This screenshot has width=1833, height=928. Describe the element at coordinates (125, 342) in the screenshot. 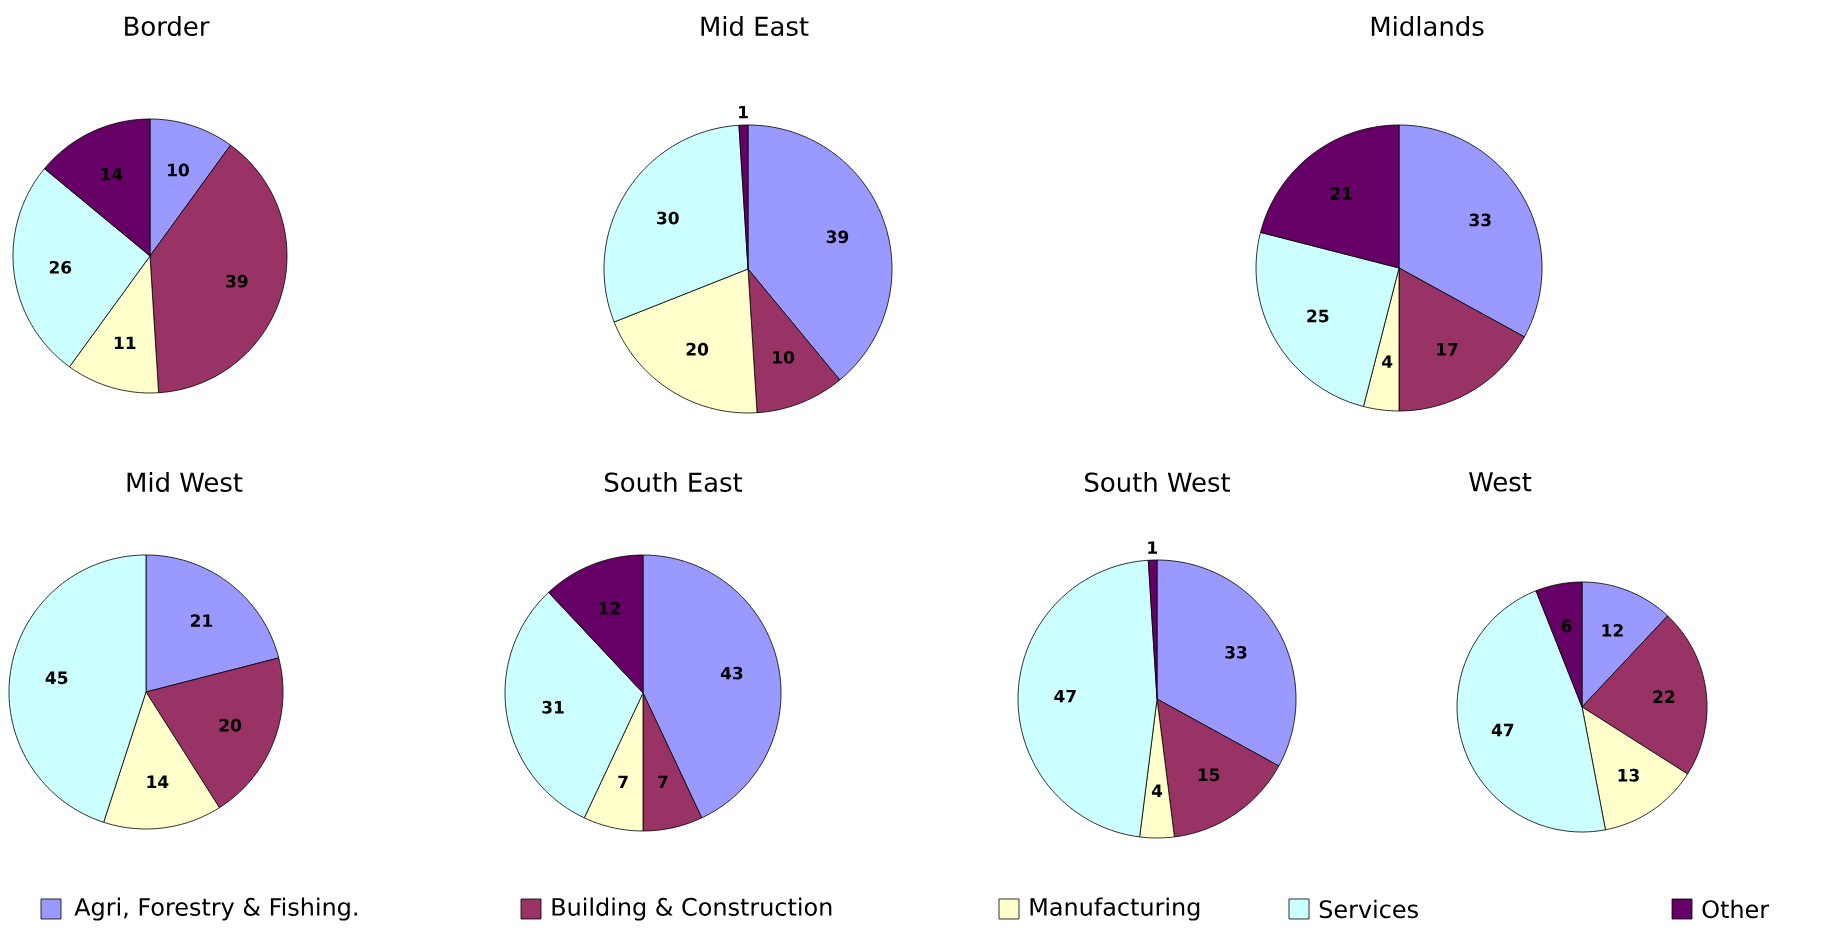

I see `data-label: 11` at that location.